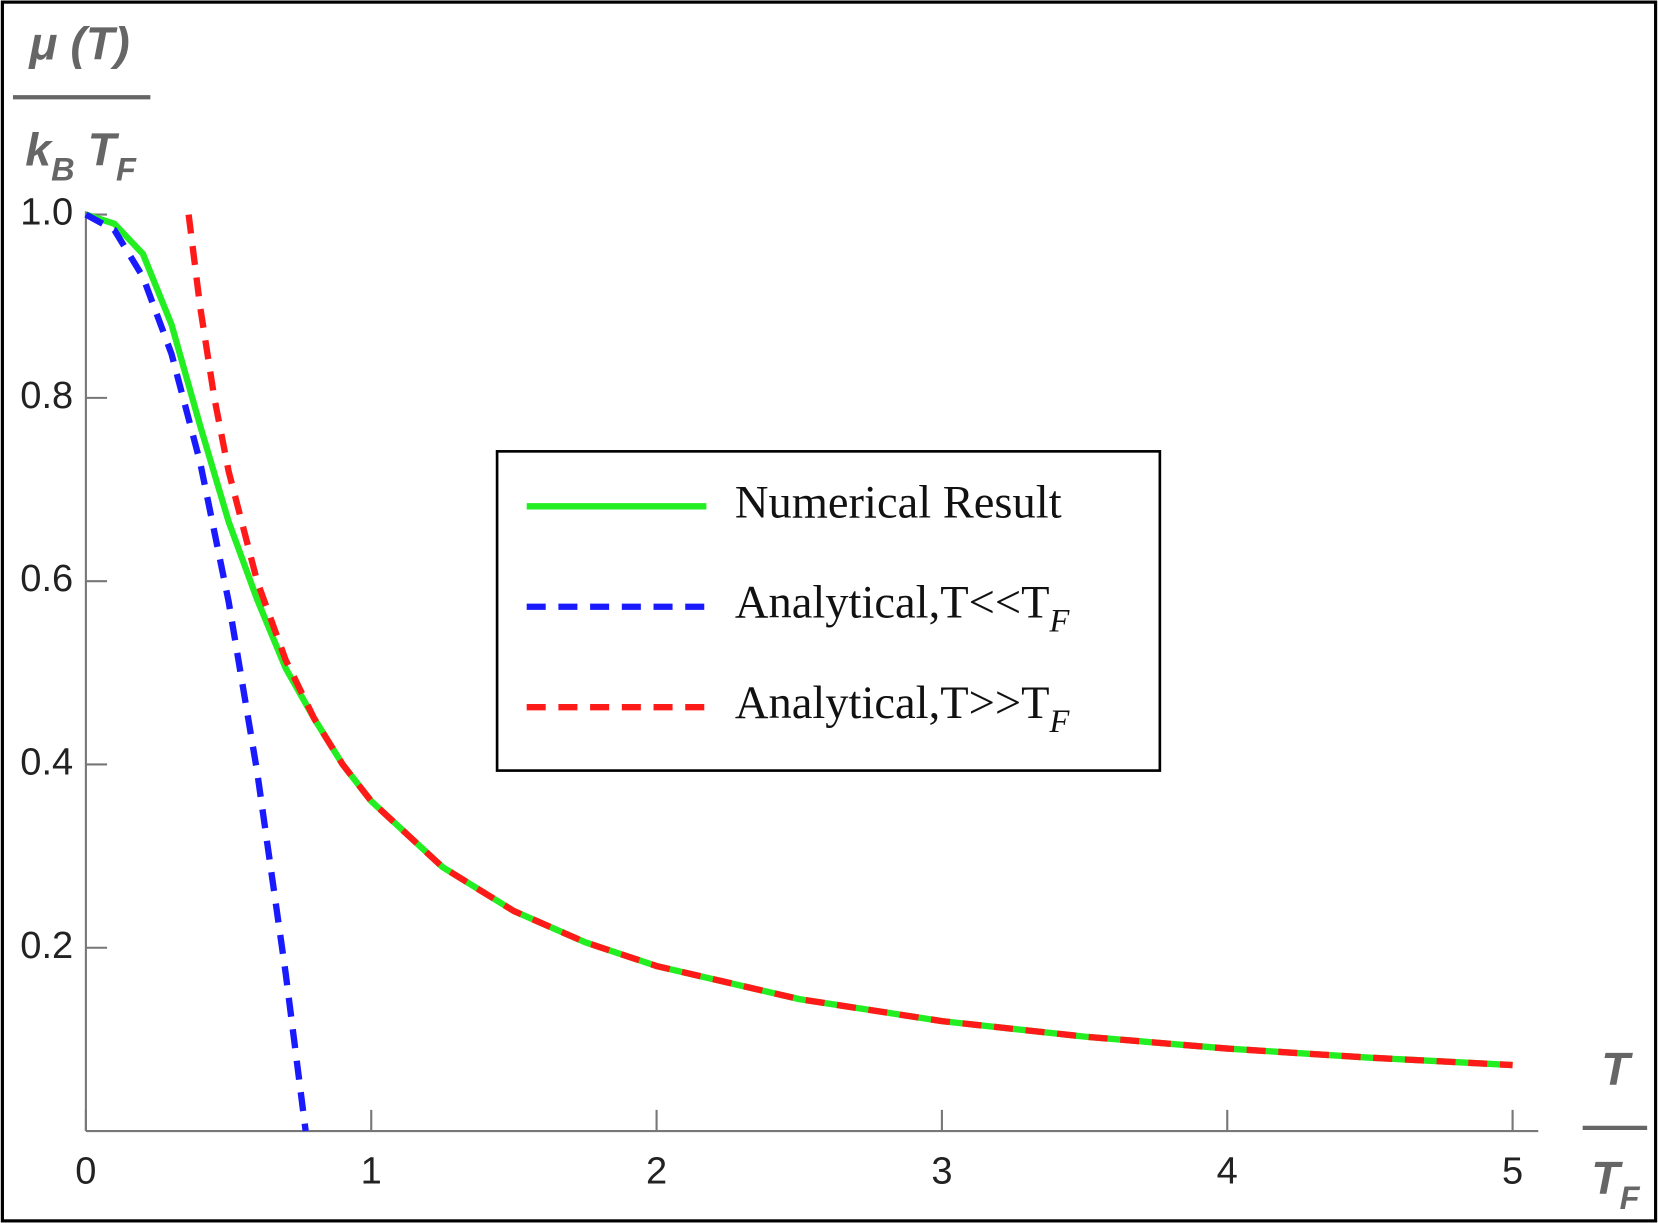 This screenshot has height=1223, width=1658. What do you see at coordinates (39, 150) in the screenshot?
I see `text-part: k` at bounding box center [39, 150].